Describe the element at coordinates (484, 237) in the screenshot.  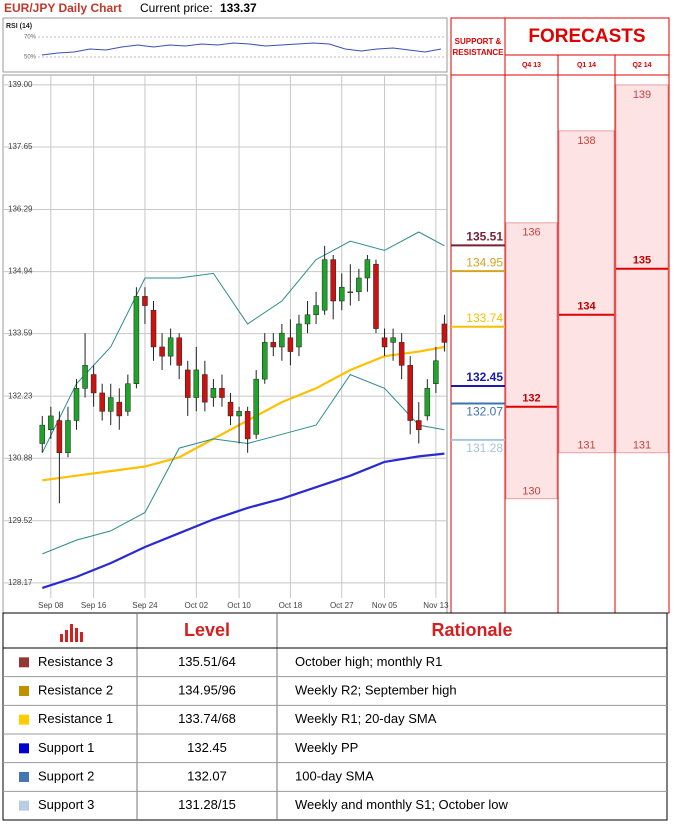
I see `level-label: 135.51` at that location.